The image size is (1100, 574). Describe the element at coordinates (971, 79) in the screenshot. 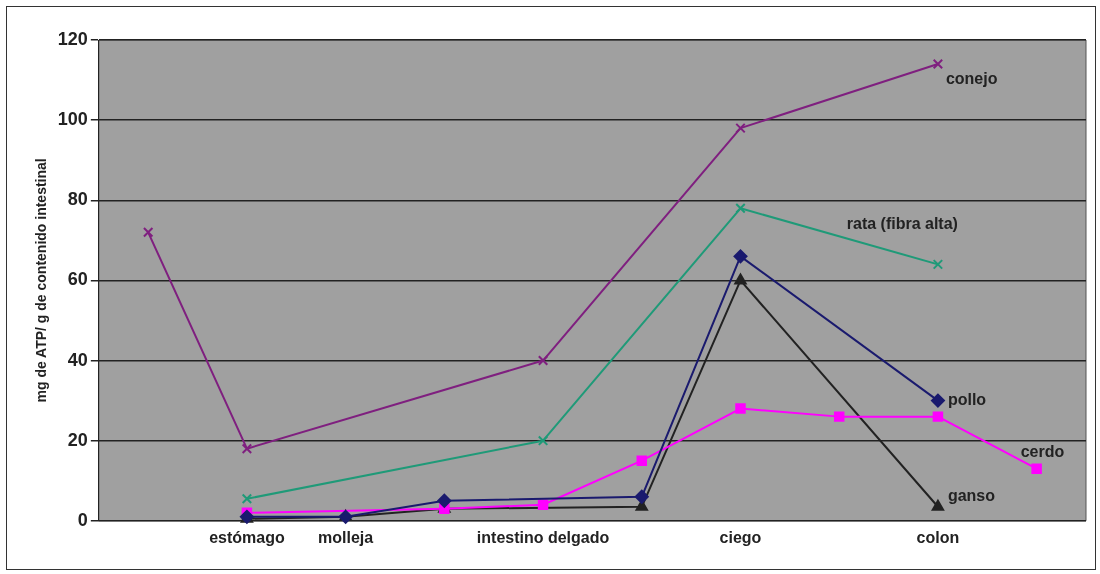

I see `series-label: conejo` at that location.